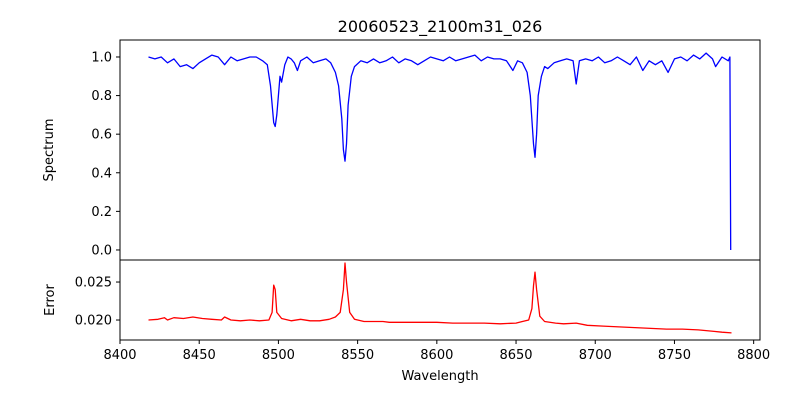  I want to click on x-tick-label: 8650, so click(515, 355).